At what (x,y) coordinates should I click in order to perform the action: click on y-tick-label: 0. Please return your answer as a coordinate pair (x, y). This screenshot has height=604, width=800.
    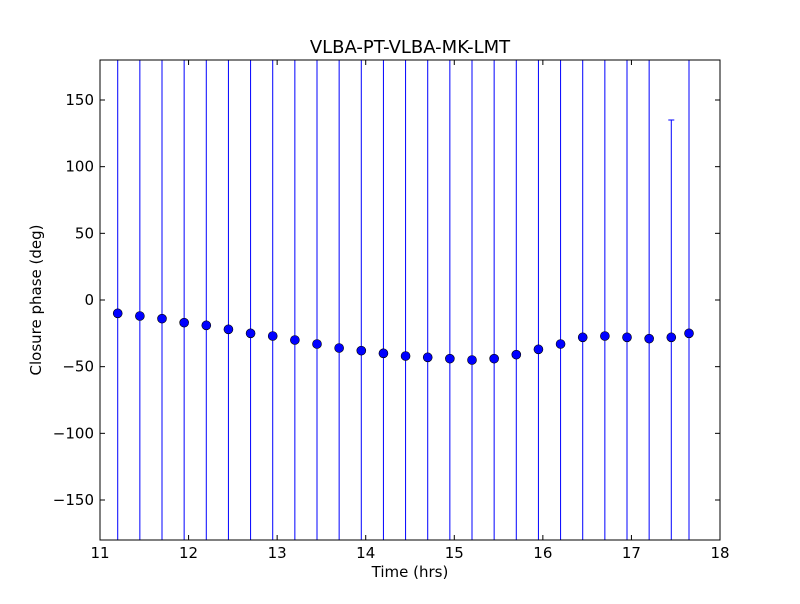
    Looking at the image, I should click on (89, 300).